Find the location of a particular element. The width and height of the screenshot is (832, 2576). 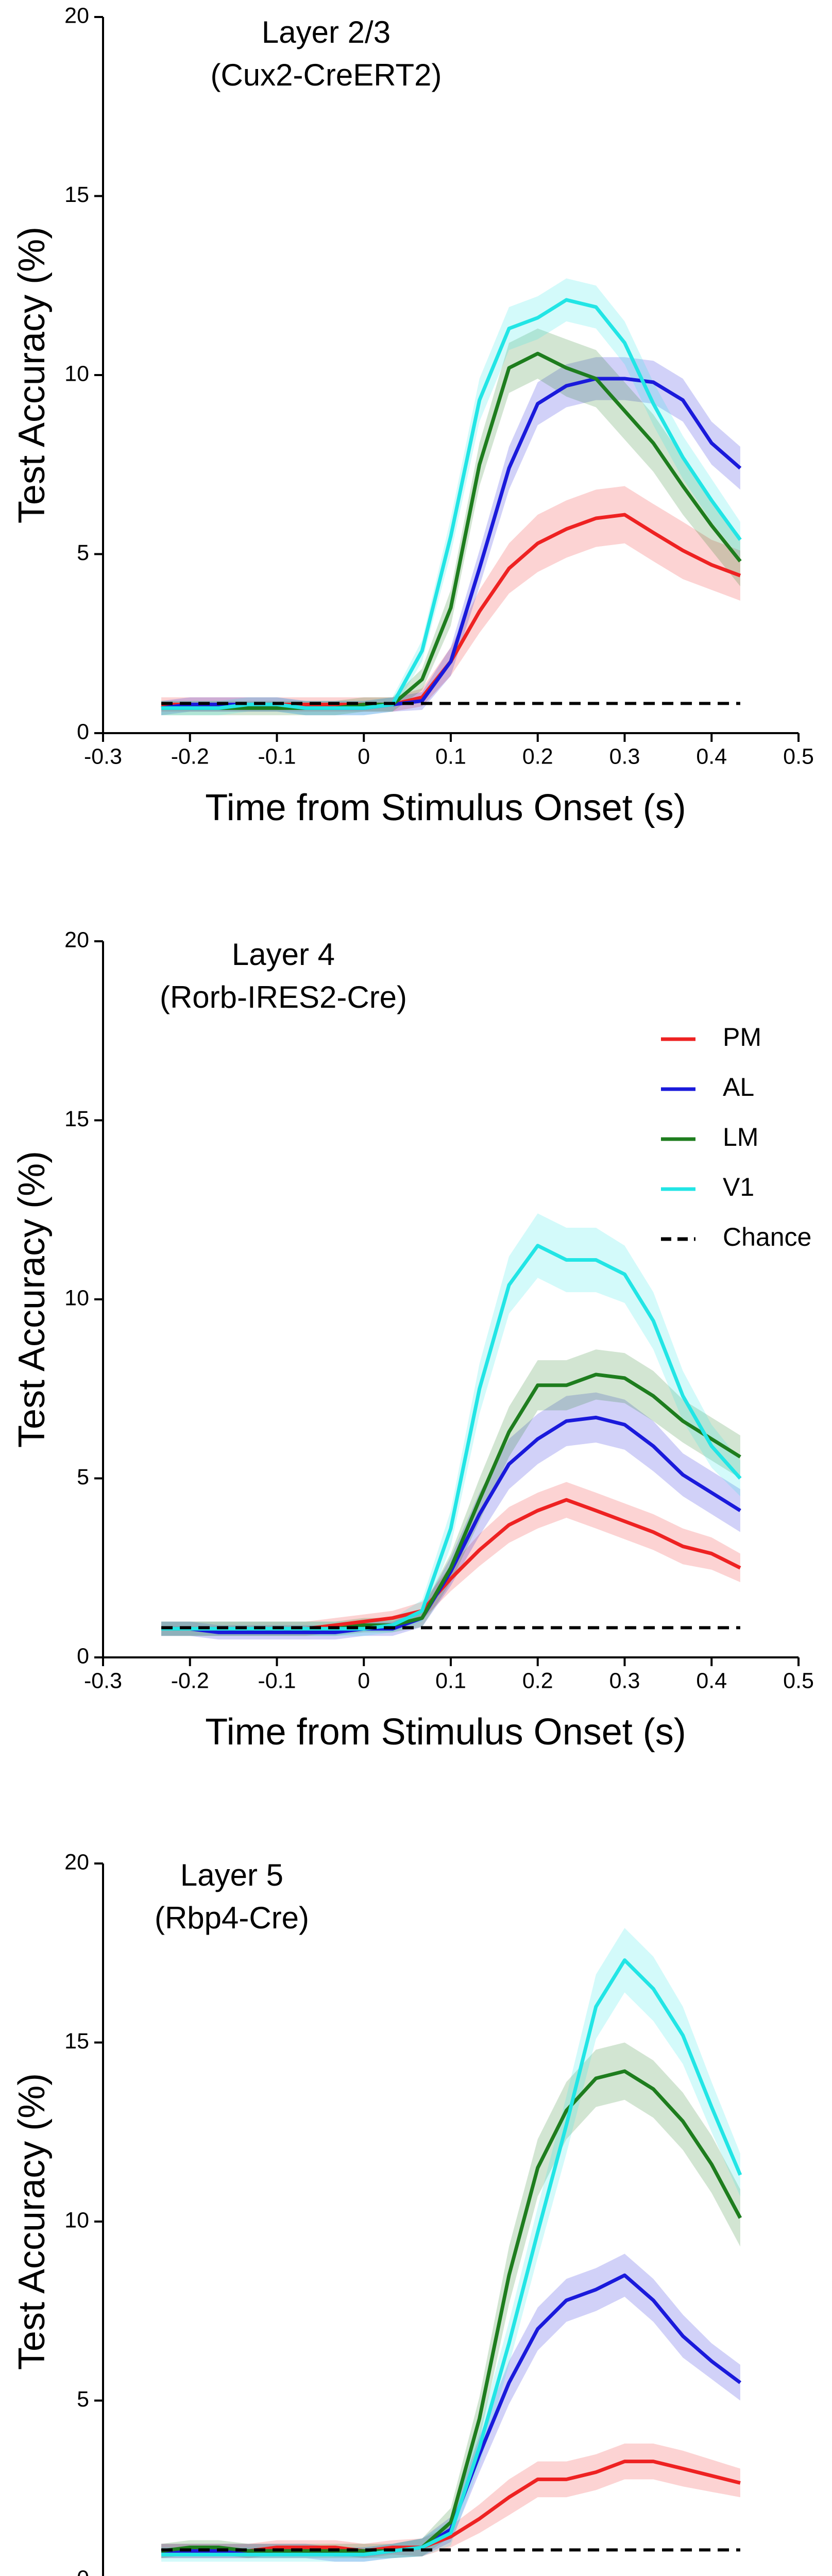

legend-label: V1 is located at coordinates (738, 1187).